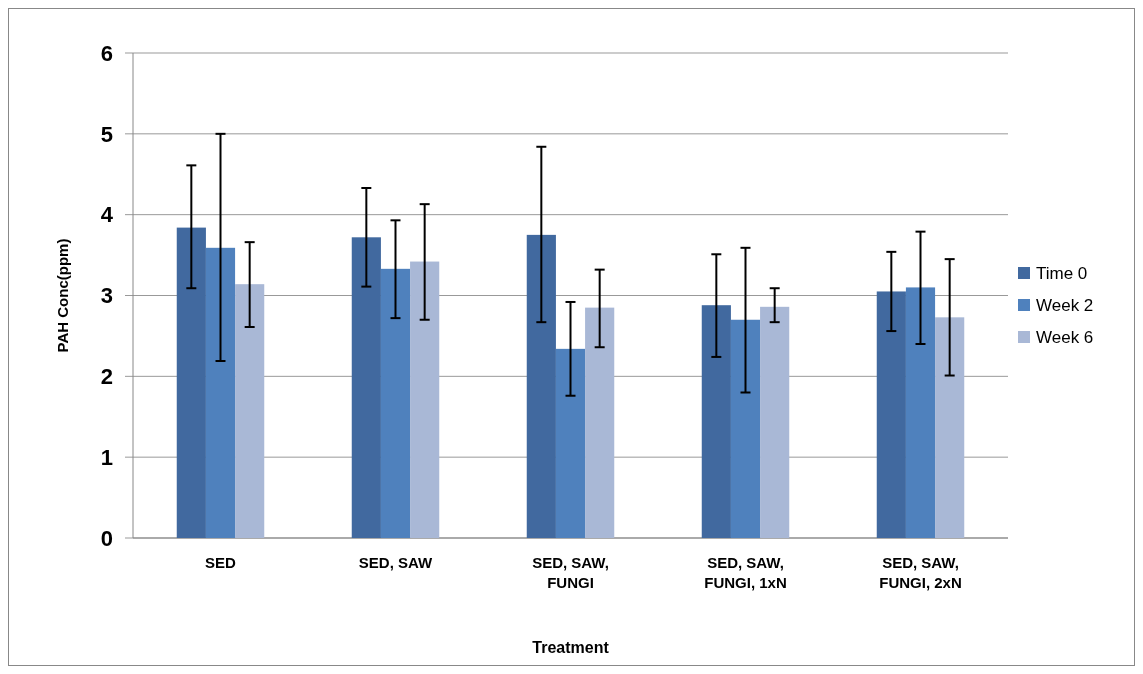 This screenshot has height=674, width=1143. What do you see at coordinates (106, 53) in the screenshot?
I see `y-tick-label: 6` at bounding box center [106, 53].